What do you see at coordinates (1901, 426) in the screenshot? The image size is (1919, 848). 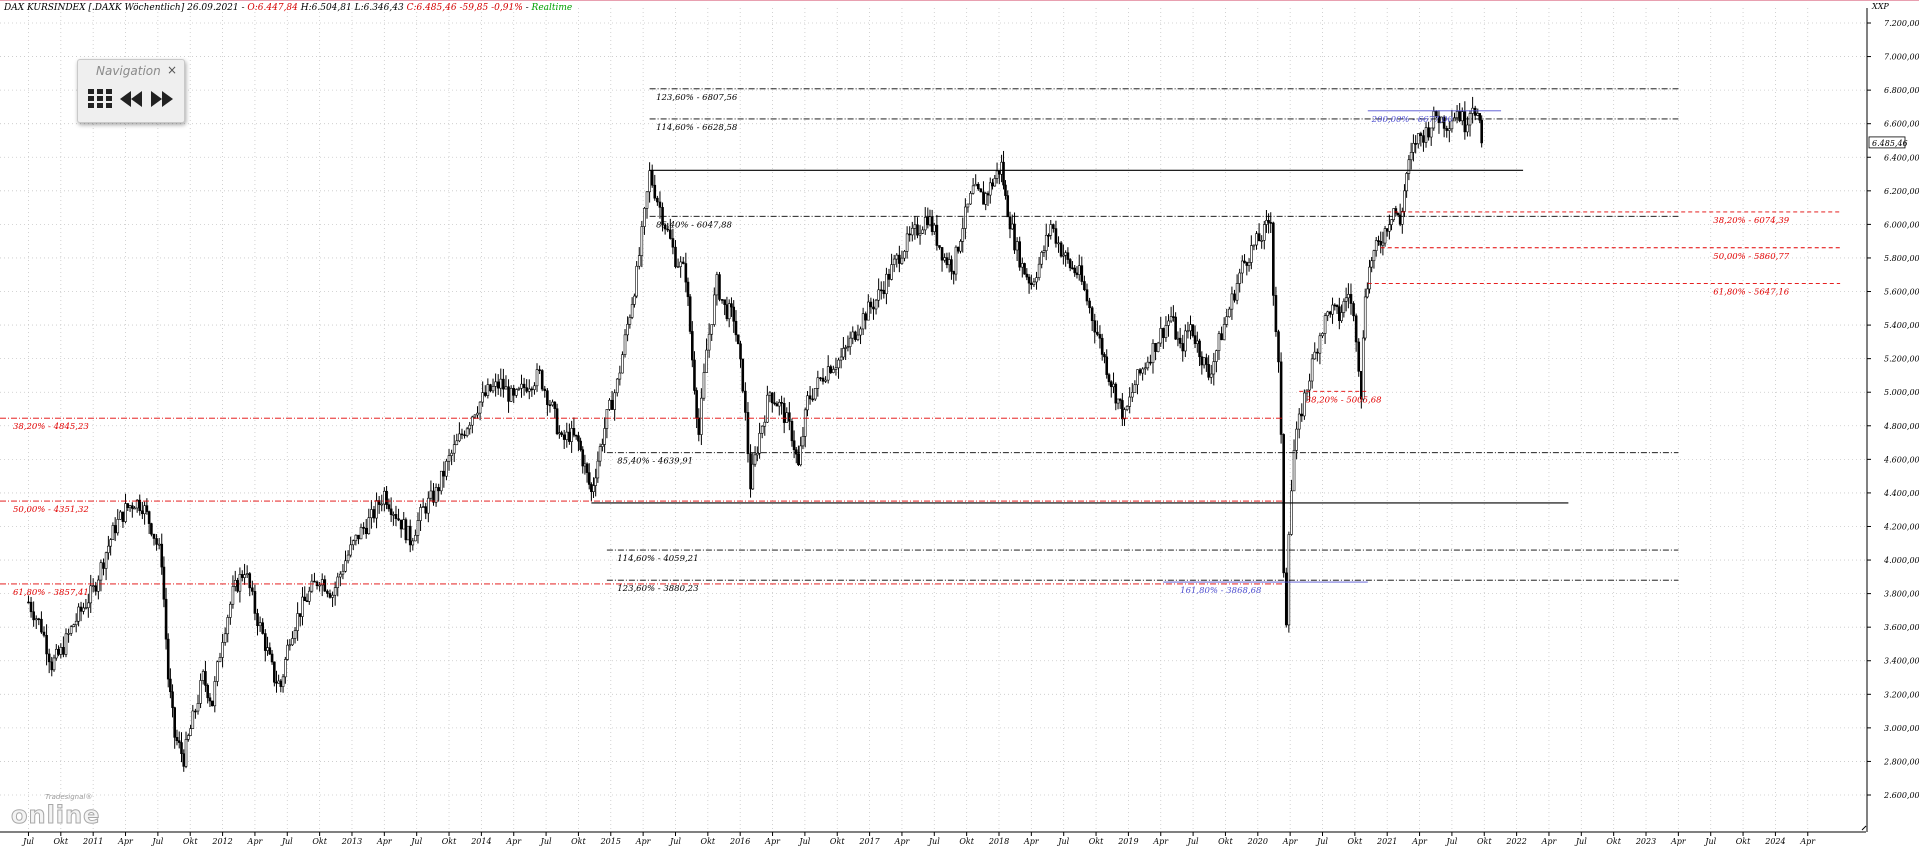 I see `y-tick-label: 4.800,00` at bounding box center [1901, 426].